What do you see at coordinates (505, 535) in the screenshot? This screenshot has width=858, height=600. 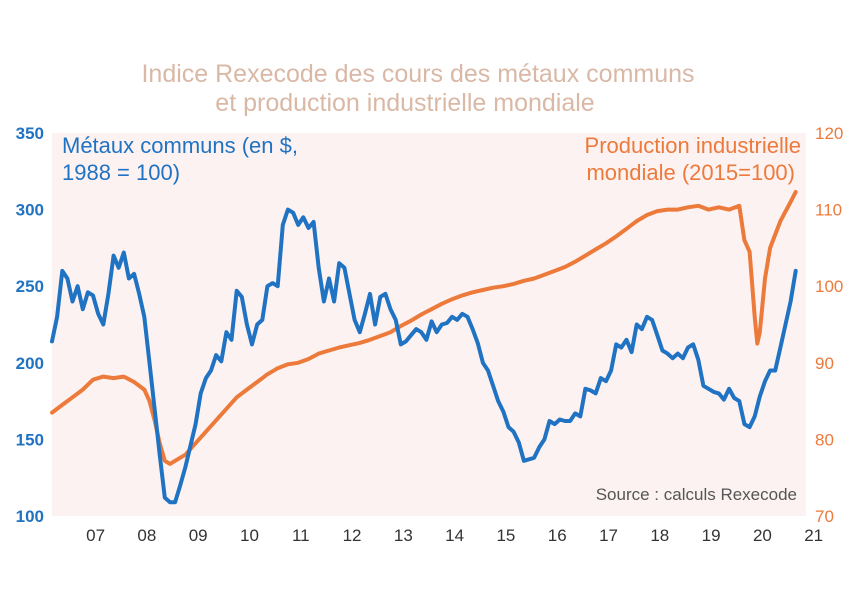 I see `x-axis-tick-label: 15` at bounding box center [505, 535].